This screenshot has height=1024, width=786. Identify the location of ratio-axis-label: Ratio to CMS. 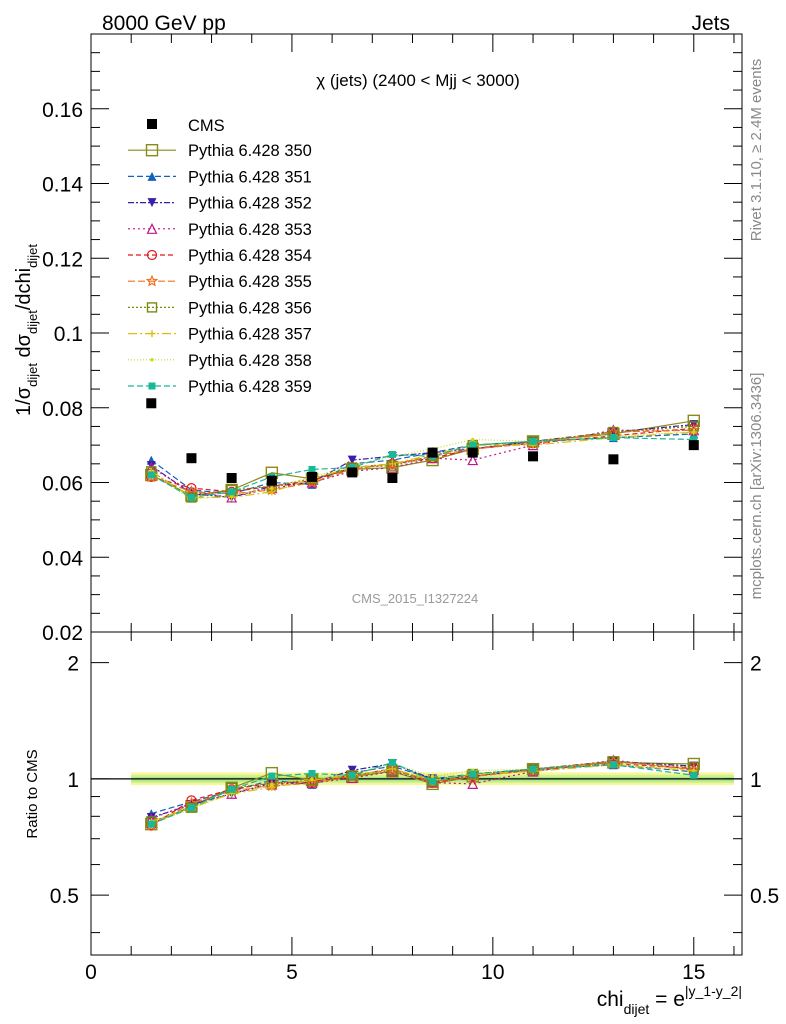
(32, 793).